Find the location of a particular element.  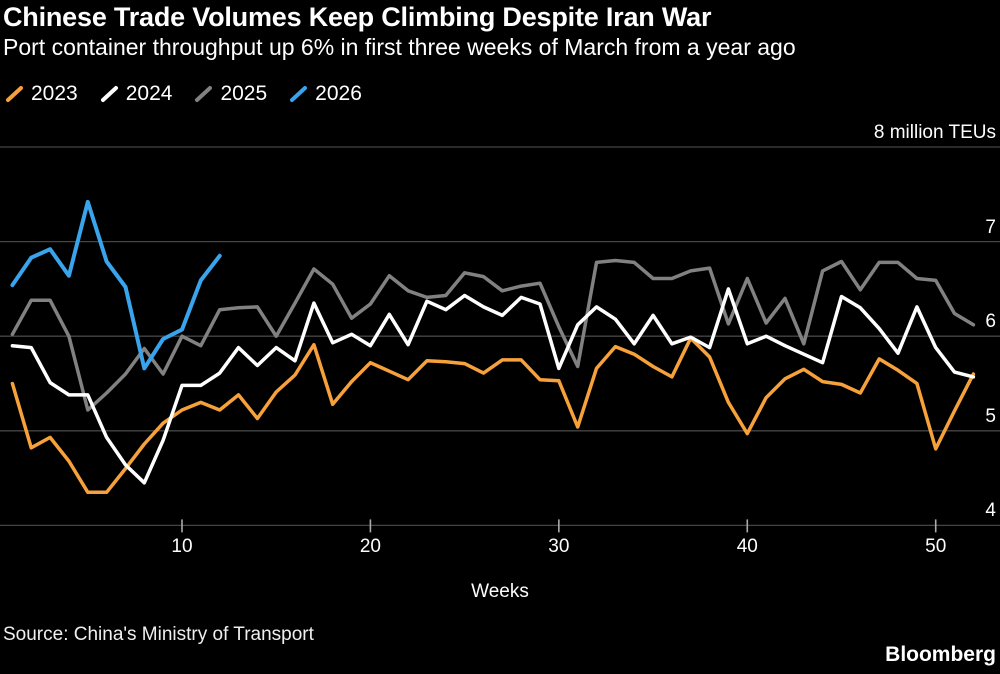

source-note: Source: China's Ministry of Transport is located at coordinates (158, 634).